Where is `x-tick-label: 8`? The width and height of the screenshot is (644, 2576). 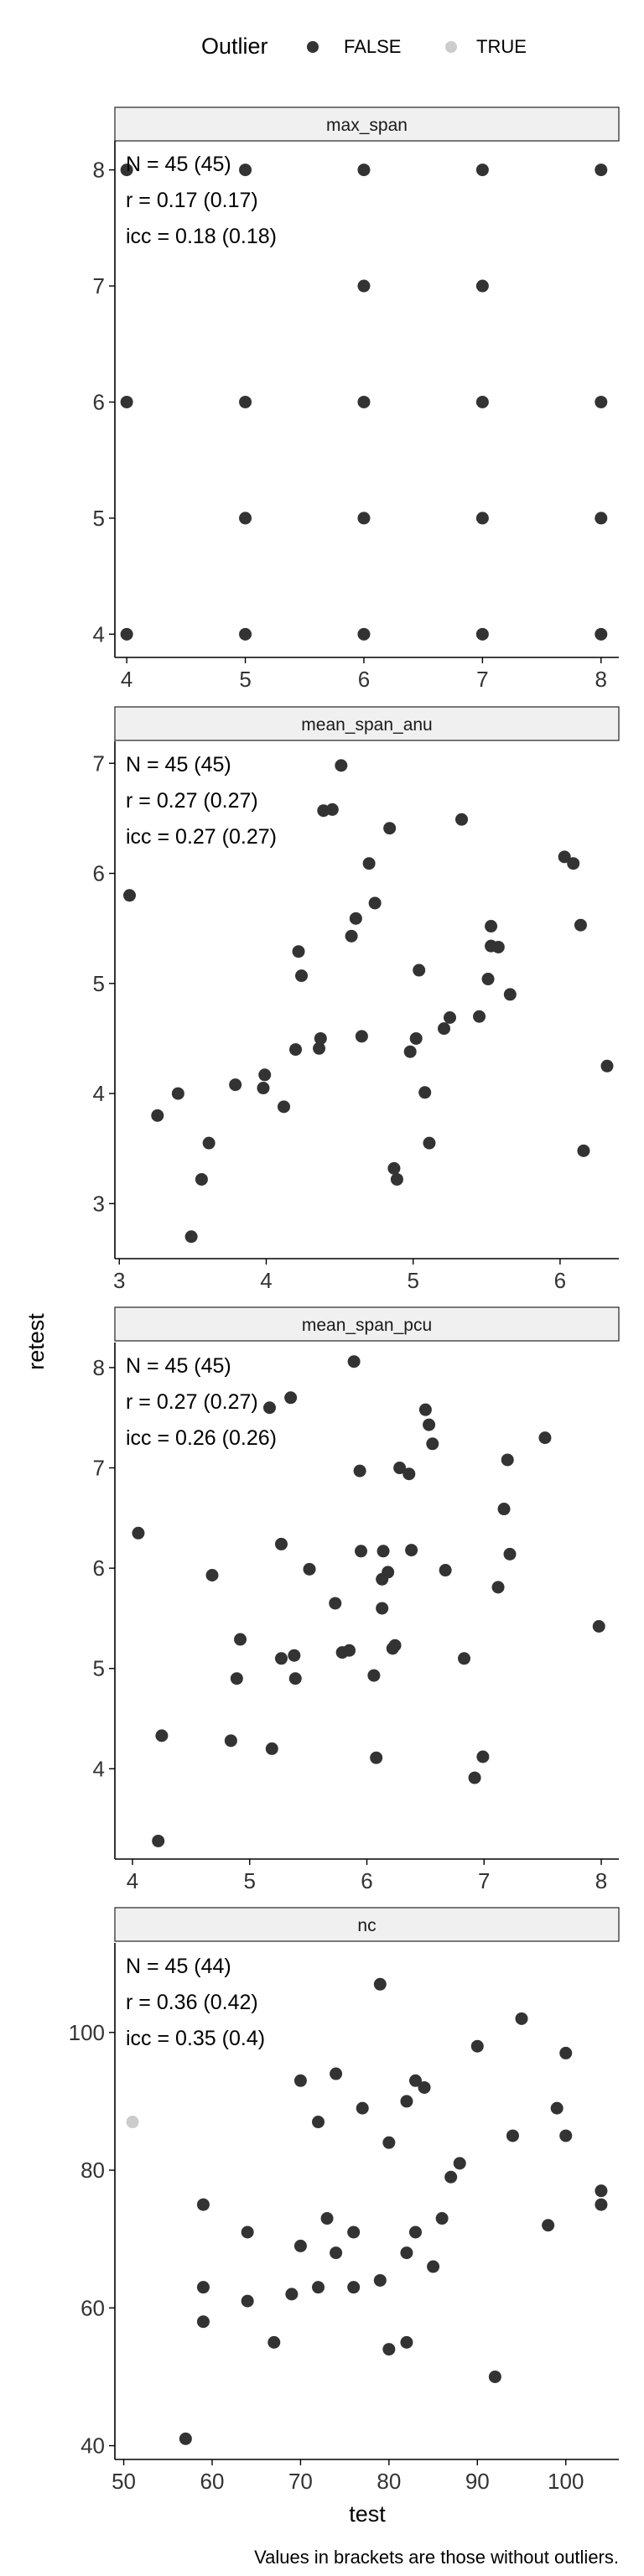
x-tick-label: 8 is located at coordinates (601, 1881).